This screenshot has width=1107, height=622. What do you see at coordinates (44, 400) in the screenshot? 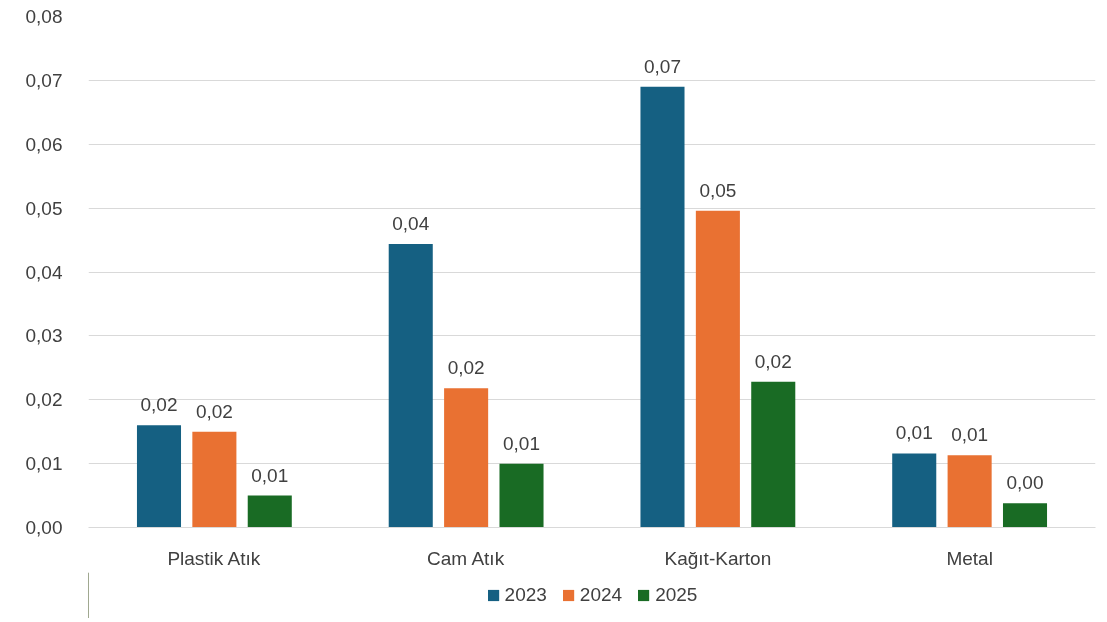
I see `y-tick-label: 0,02` at bounding box center [44, 400].